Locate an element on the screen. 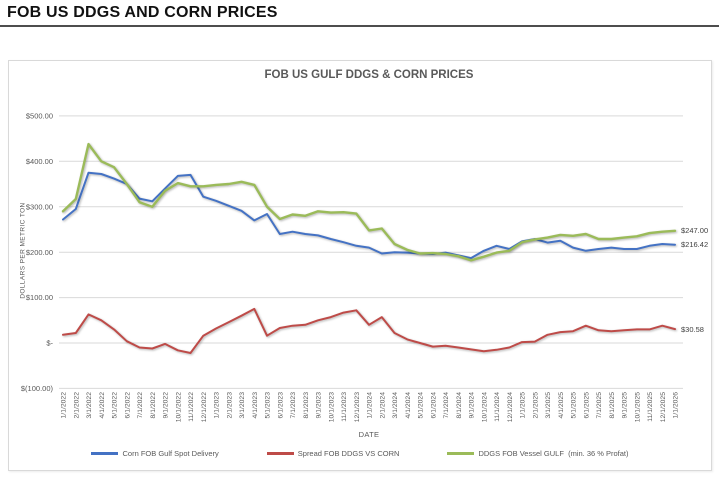 The width and height of the screenshot is (720, 479). legend-item-ddgs: DDGS FOB Vessel GULF (min. 36 % Profat) is located at coordinates (538, 453).